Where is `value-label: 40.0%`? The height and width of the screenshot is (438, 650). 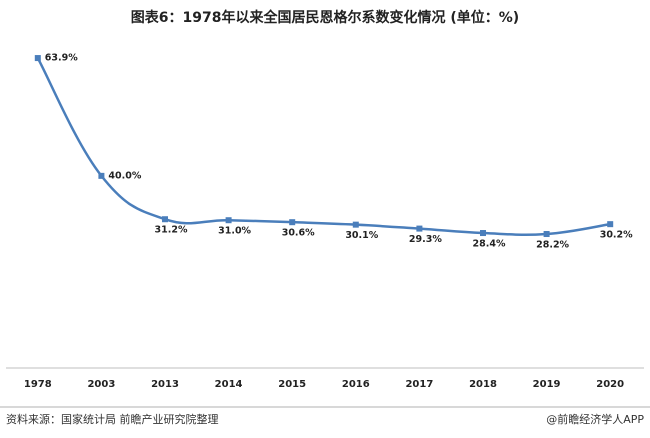 value-label: 40.0% is located at coordinates (124, 175).